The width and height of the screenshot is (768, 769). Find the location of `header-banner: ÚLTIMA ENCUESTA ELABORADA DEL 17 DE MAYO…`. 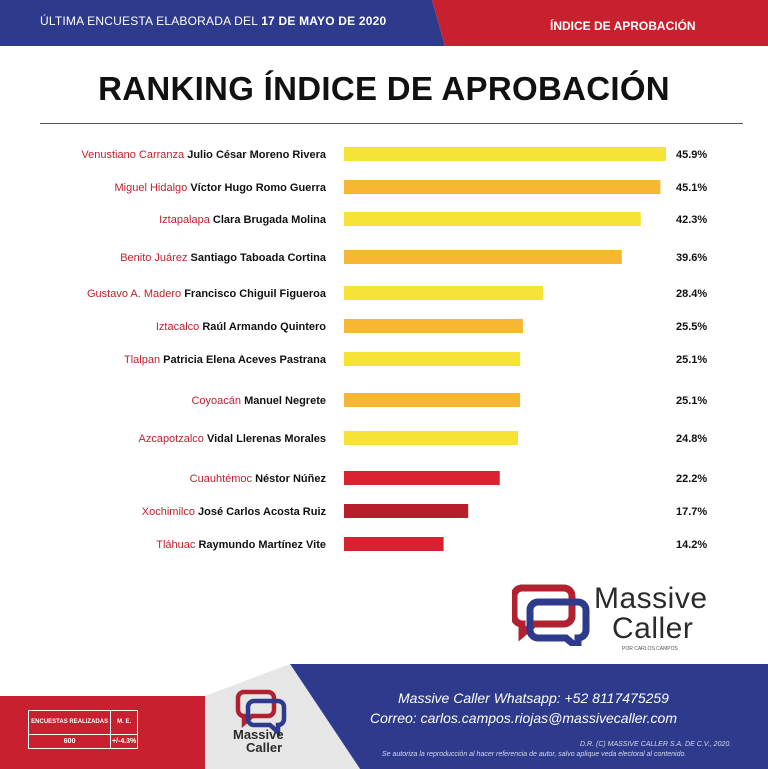

header-banner: ÚLTIMA ENCUESTA ELABORADA DEL 17 DE MAYO… is located at coordinates (384, 23).